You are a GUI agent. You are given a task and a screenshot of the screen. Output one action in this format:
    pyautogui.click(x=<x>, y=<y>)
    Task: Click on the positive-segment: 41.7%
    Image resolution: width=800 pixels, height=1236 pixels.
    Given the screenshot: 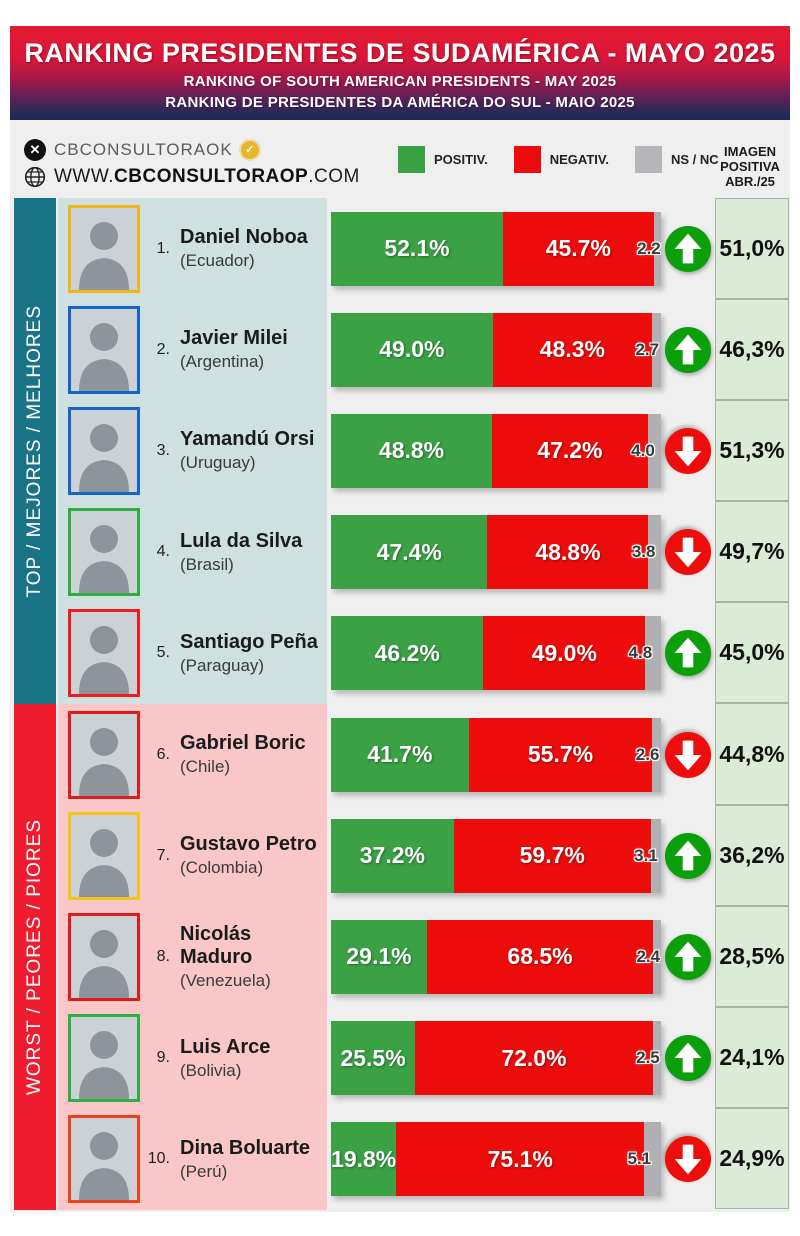 What is the action you would take?
    pyautogui.click(x=400, y=754)
    